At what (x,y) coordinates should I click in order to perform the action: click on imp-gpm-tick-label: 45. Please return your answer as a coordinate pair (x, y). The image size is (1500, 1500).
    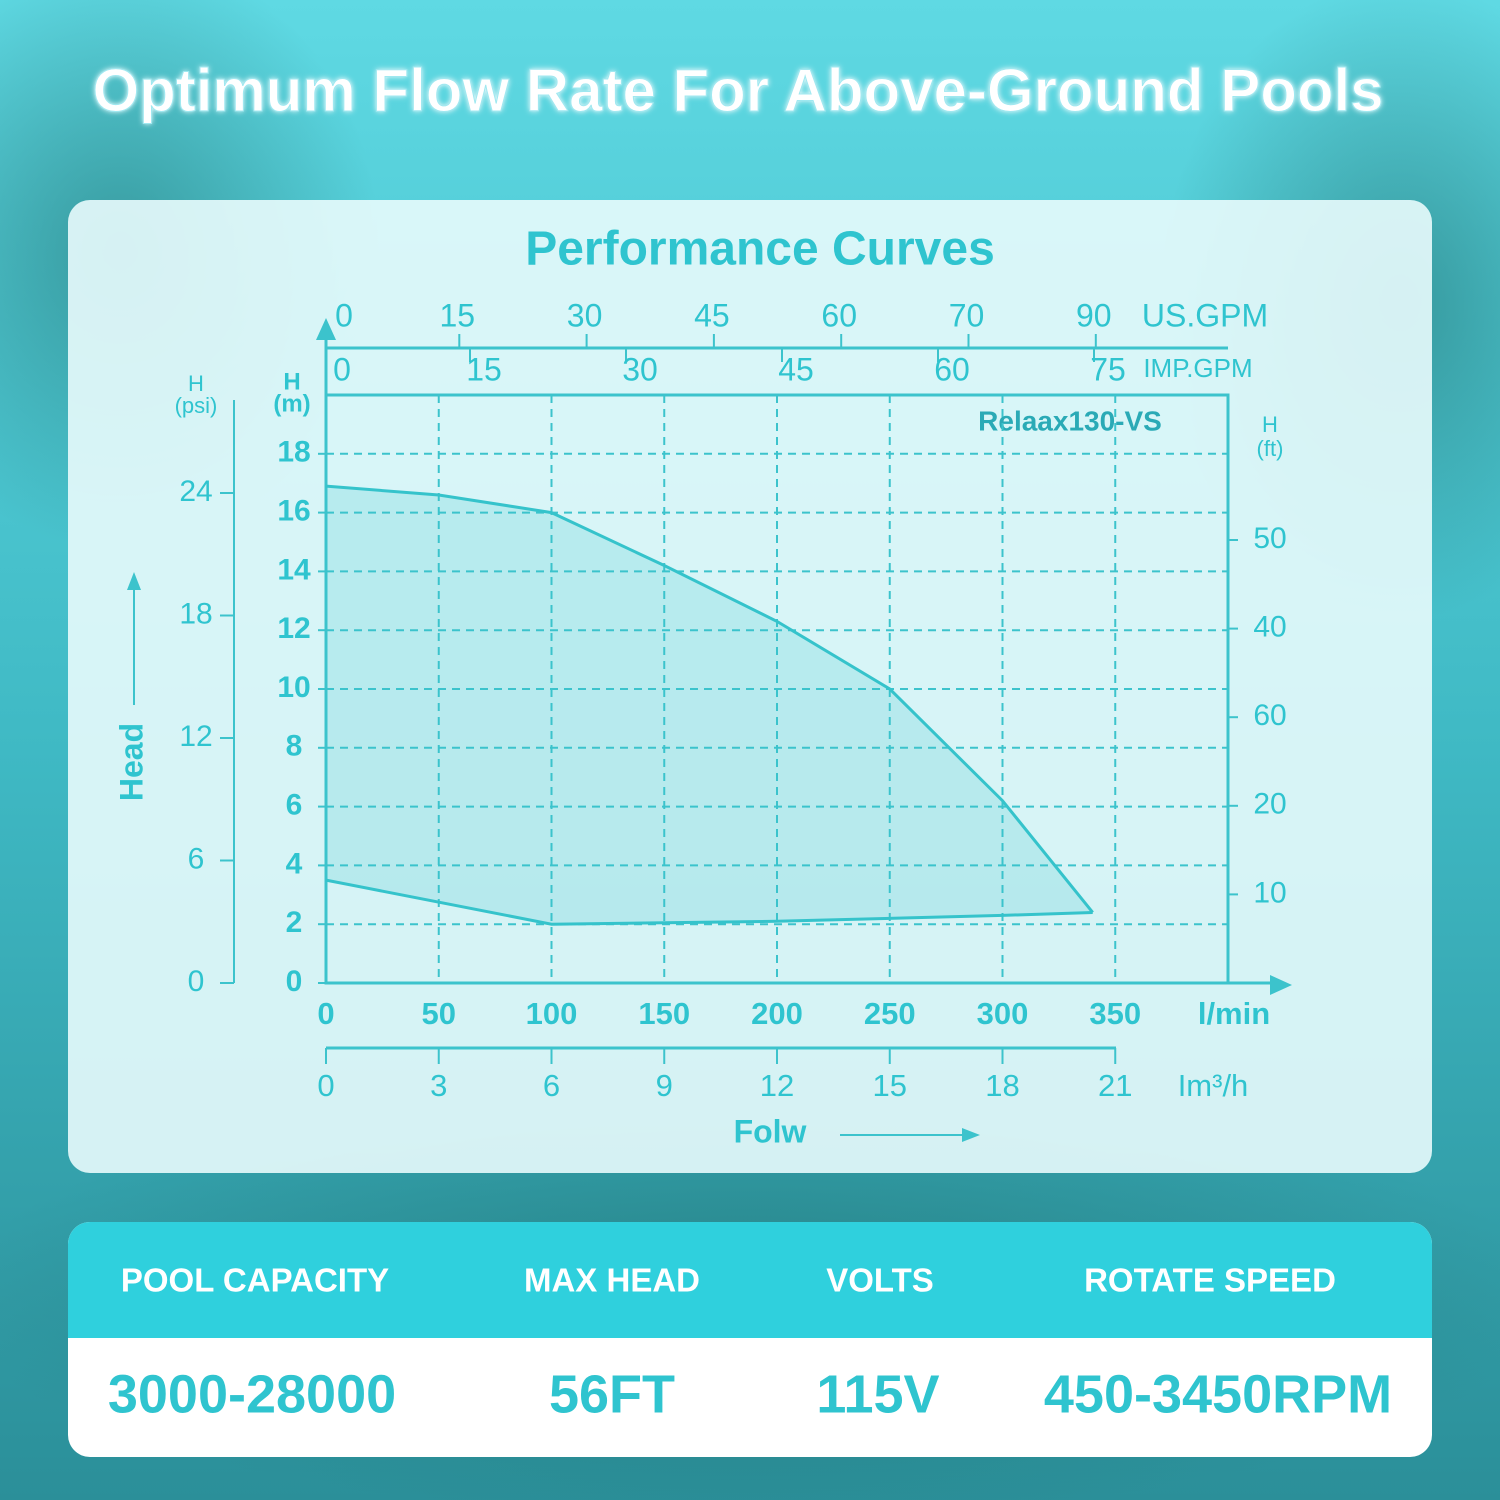
    Looking at the image, I should click on (796, 369).